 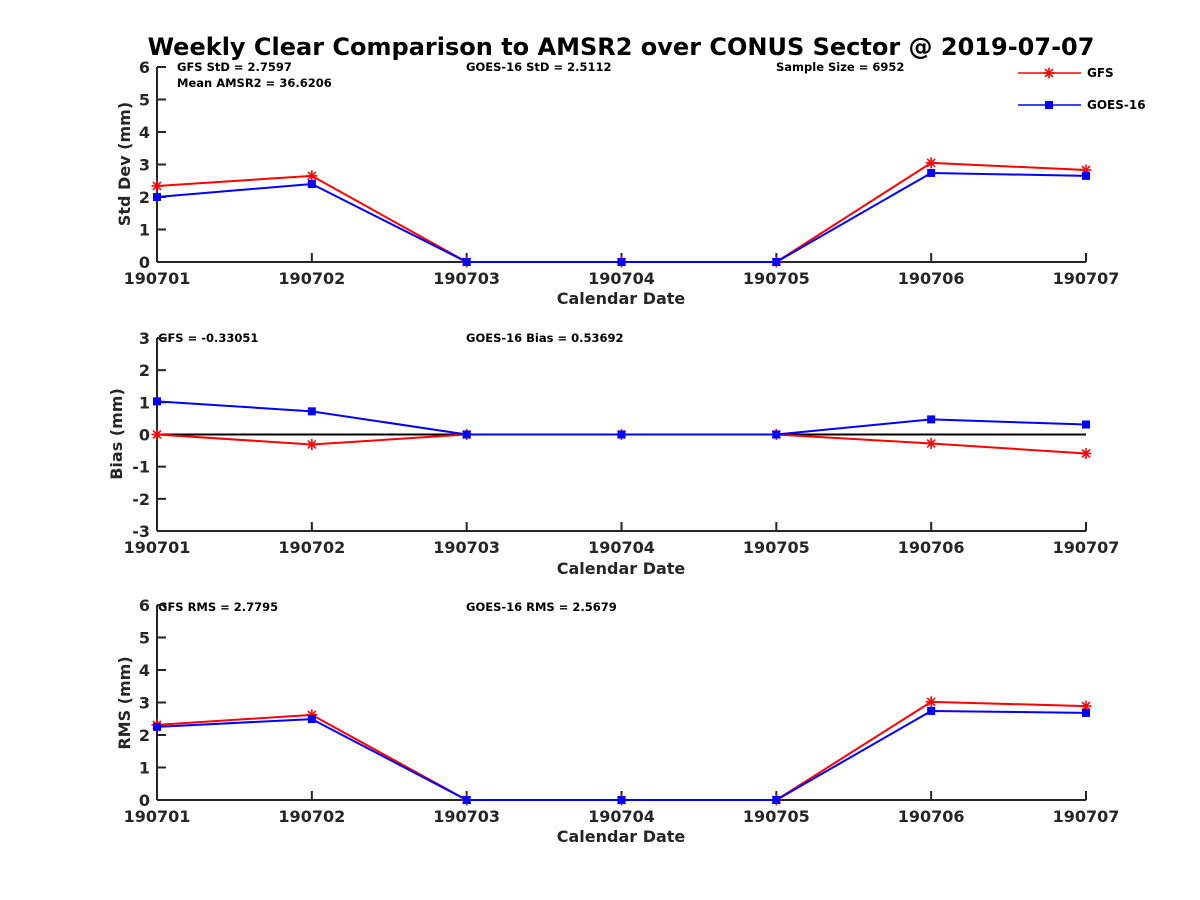 What do you see at coordinates (234, 67) in the screenshot?
I see `annotation-gfs-std: GFS StD = 2.7597` at bounding box center [234, 67].